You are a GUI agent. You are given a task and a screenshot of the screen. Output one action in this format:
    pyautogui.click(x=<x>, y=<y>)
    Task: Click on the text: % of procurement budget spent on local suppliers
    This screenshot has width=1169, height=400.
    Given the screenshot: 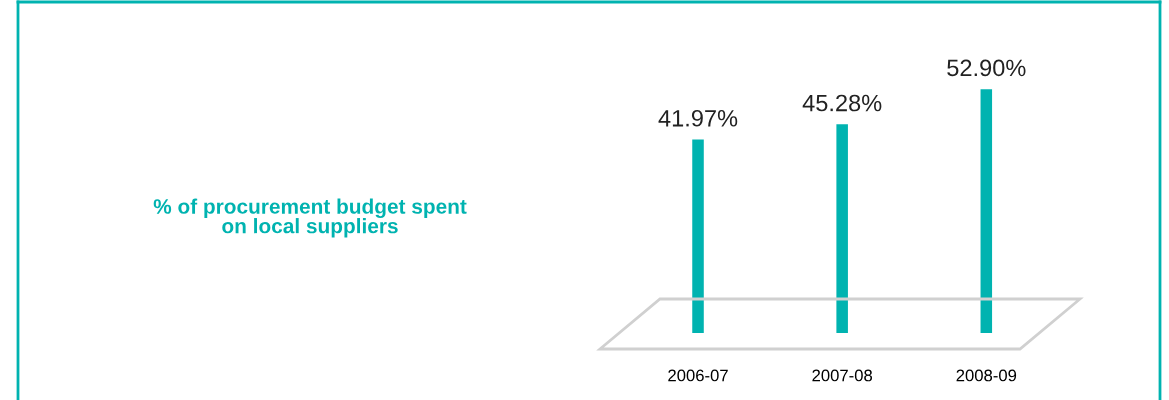 What is the action you would take?
    pyautogui.click(x=310, y=218)
    